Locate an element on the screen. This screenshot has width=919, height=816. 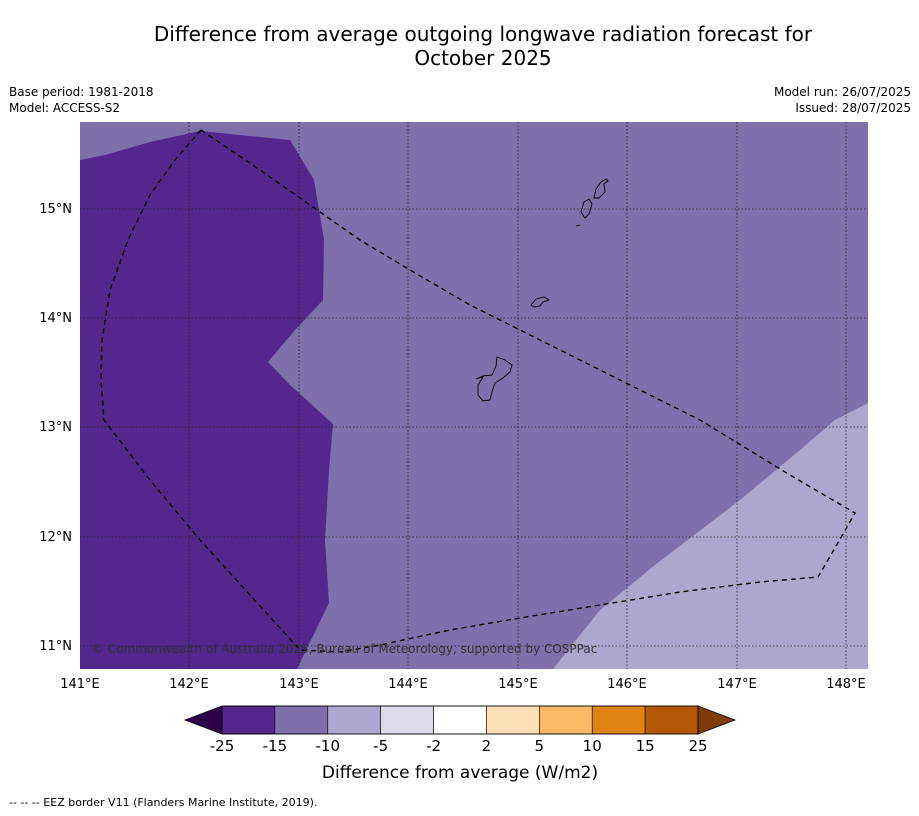
meta-right: Model run: 26/07/2025 Issued: 28/07/2025 is located at coordinates (842, 100).